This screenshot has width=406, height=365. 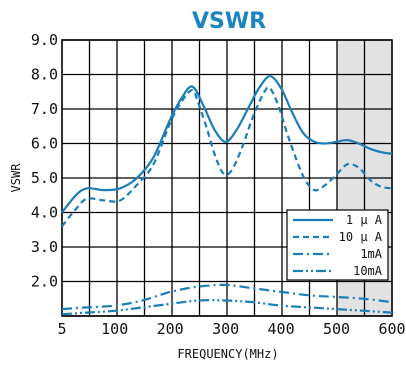 What do you see at coordinates (391, 329) in the screenshot?
I see `x-tick-label: 600` at bounding box center [391, 329].